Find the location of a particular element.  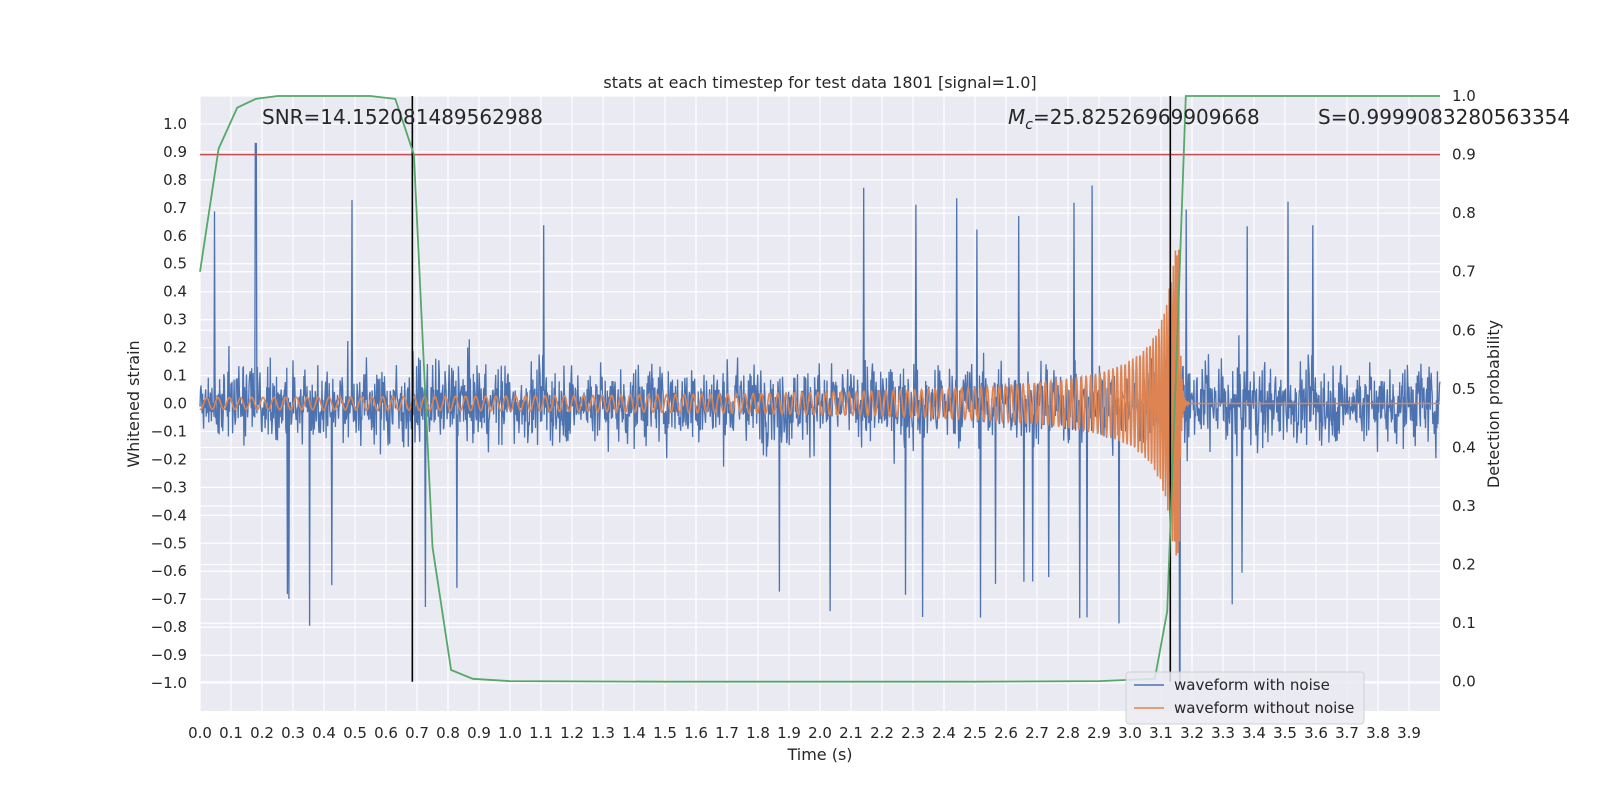

legend-label-clean: waveform without noise is located at coordinates (1264, 708).